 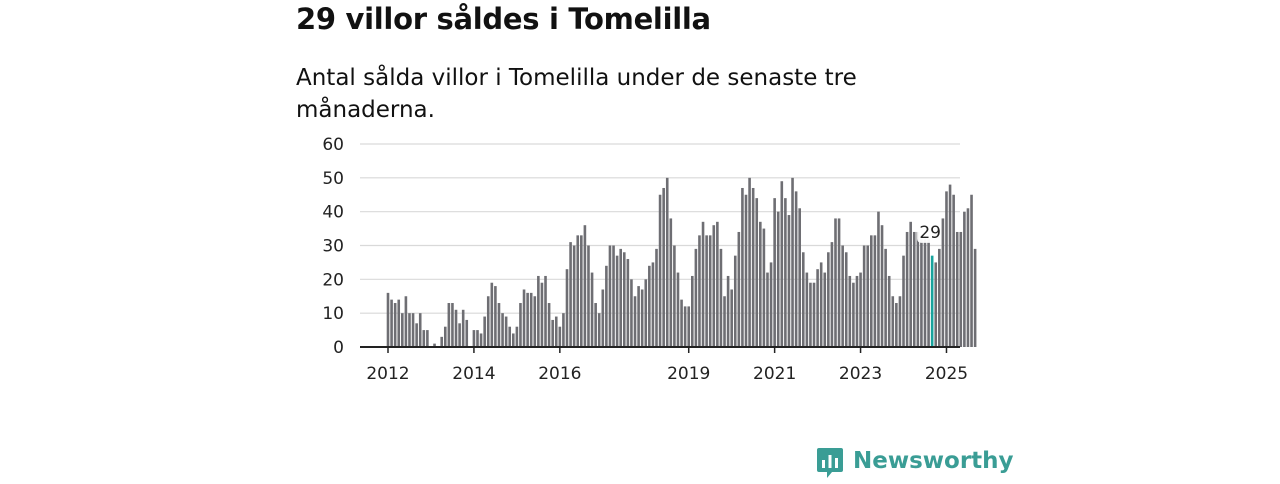 I want to click on x-tick-label: 2016, so click(x=559, y=374).